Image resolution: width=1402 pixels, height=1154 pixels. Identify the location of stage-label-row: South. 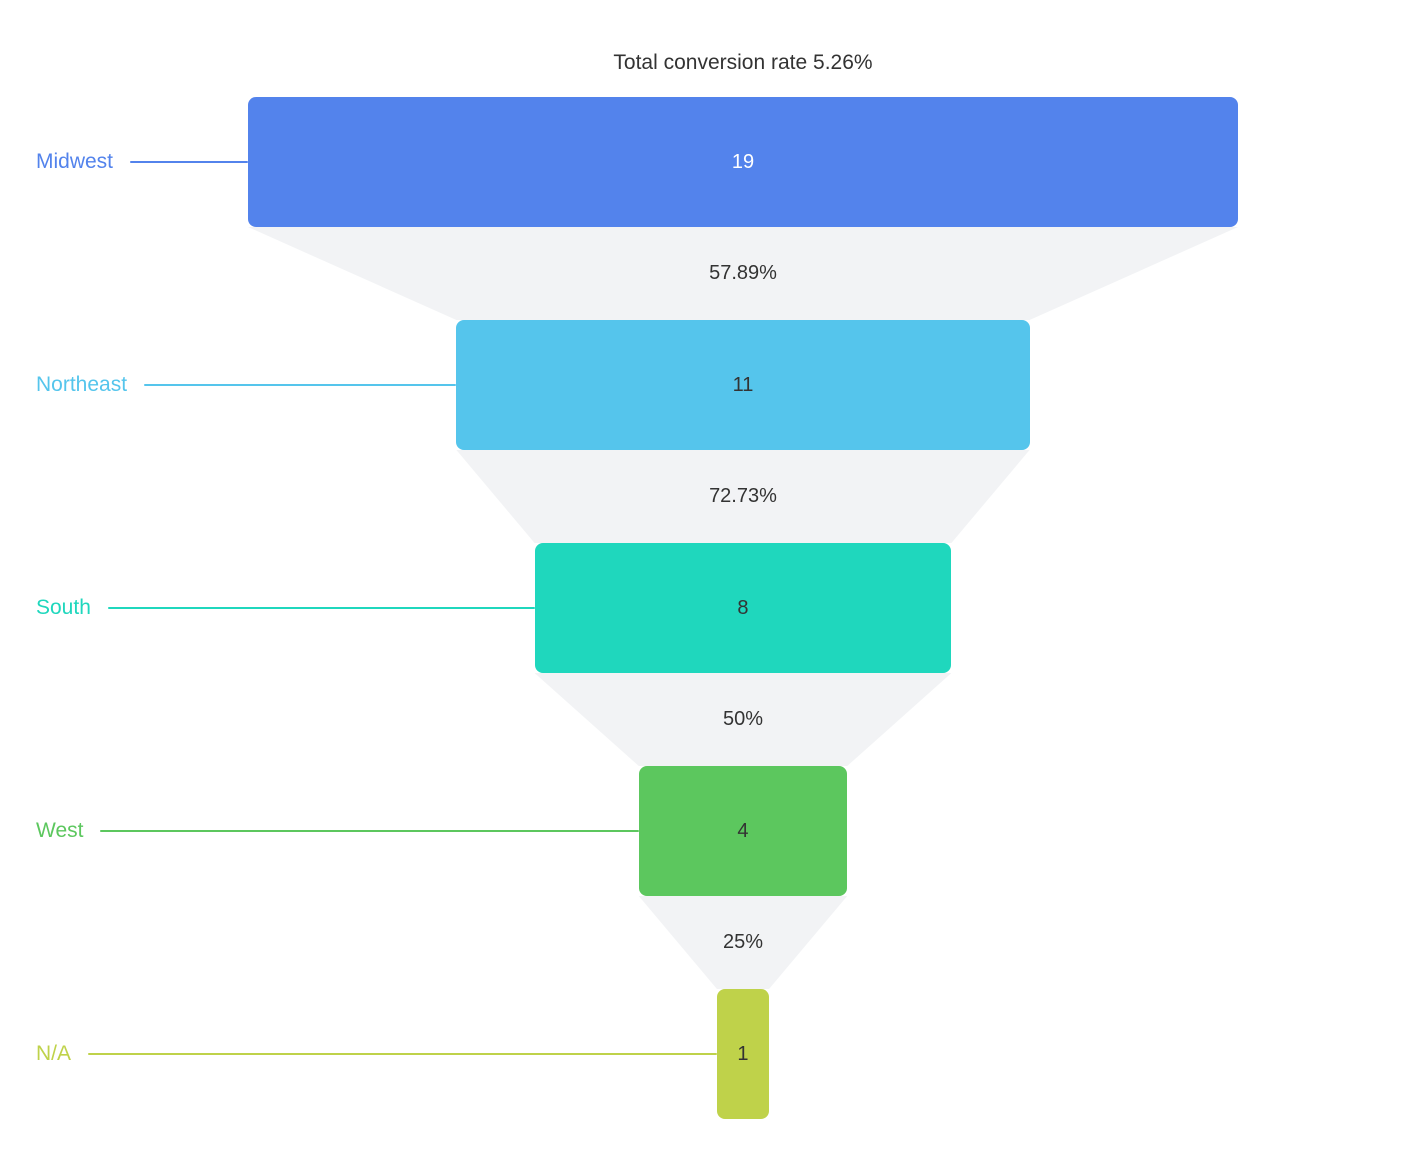
(285, 608).